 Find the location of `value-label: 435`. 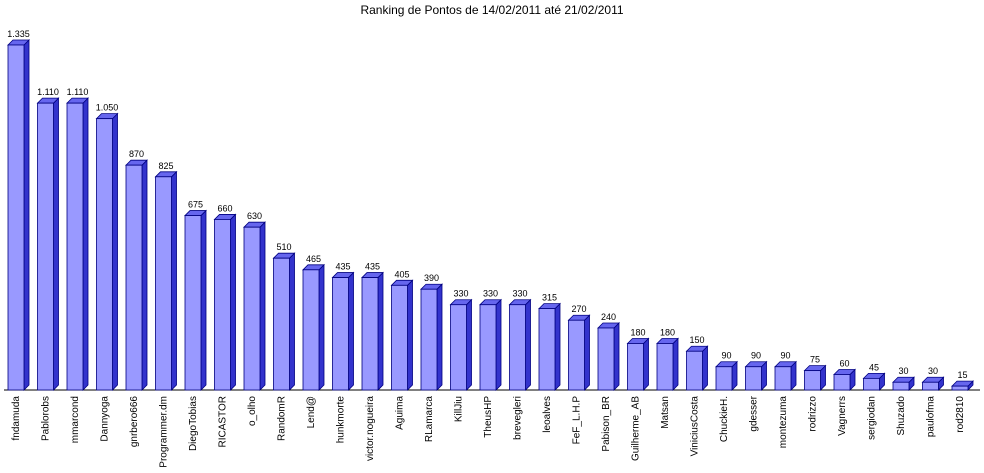

value-label: 435 is located at coordinates (372, 267).